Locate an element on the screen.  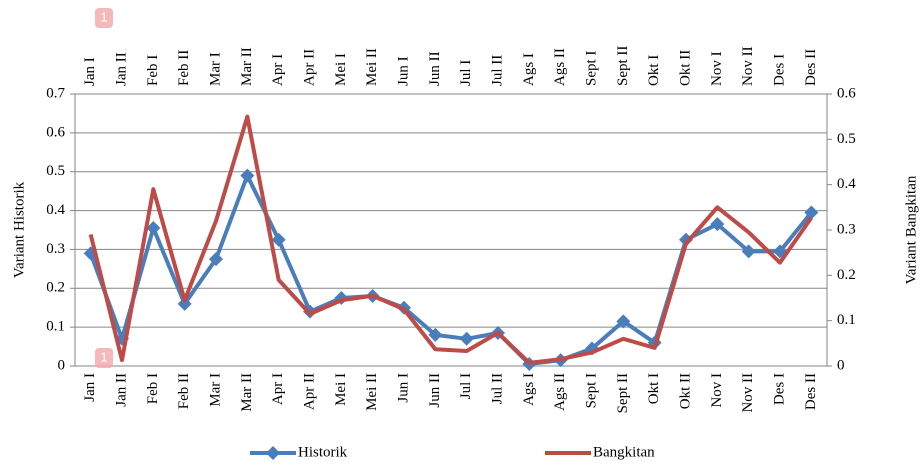
y-tick-label: 0.6 is located at coordinates (55, 132).